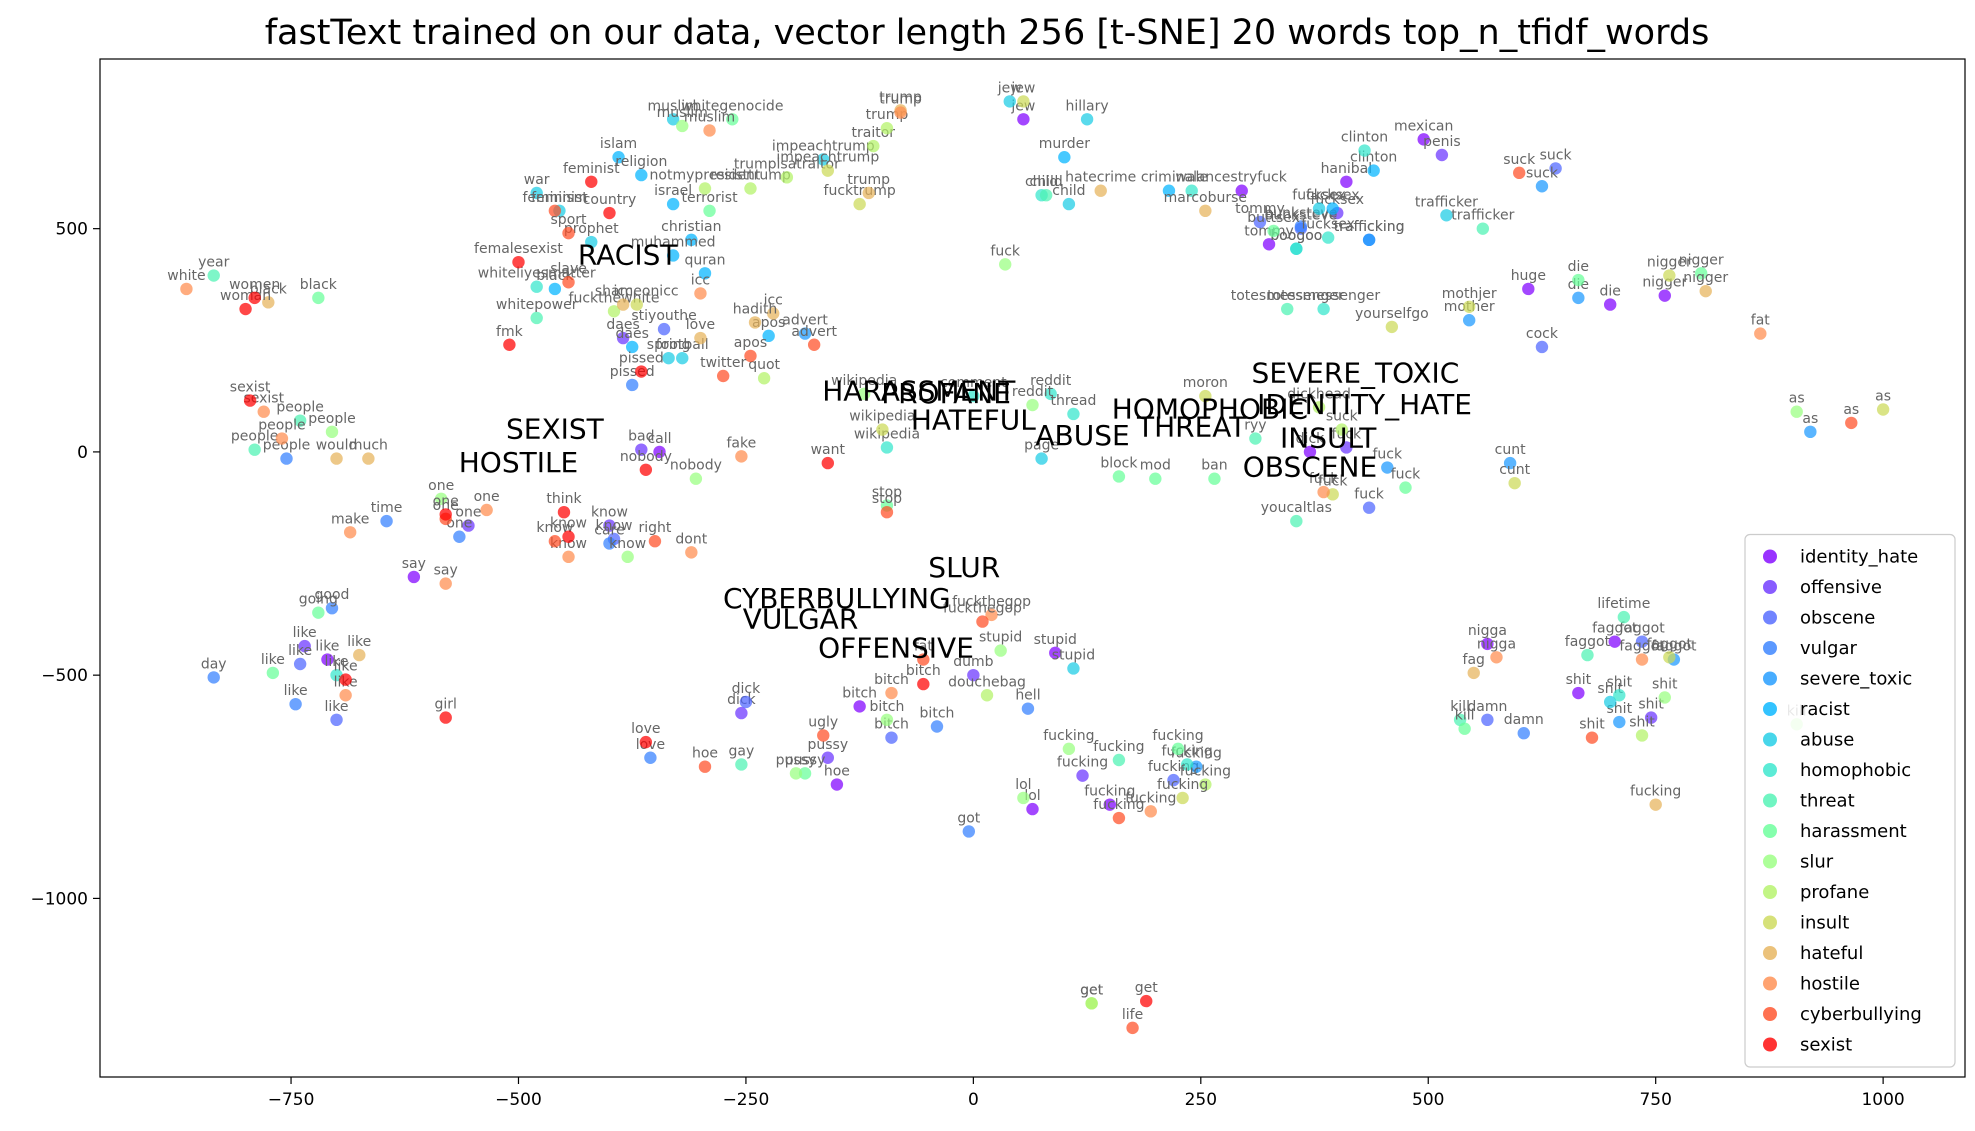 Image resolution: width=1975 pixels, height=1131 pixels. What do you see at coordinates (337, 662) in the screenshot?
I see `point-label-homophobic-11: like` at bounding box center [337, 662].